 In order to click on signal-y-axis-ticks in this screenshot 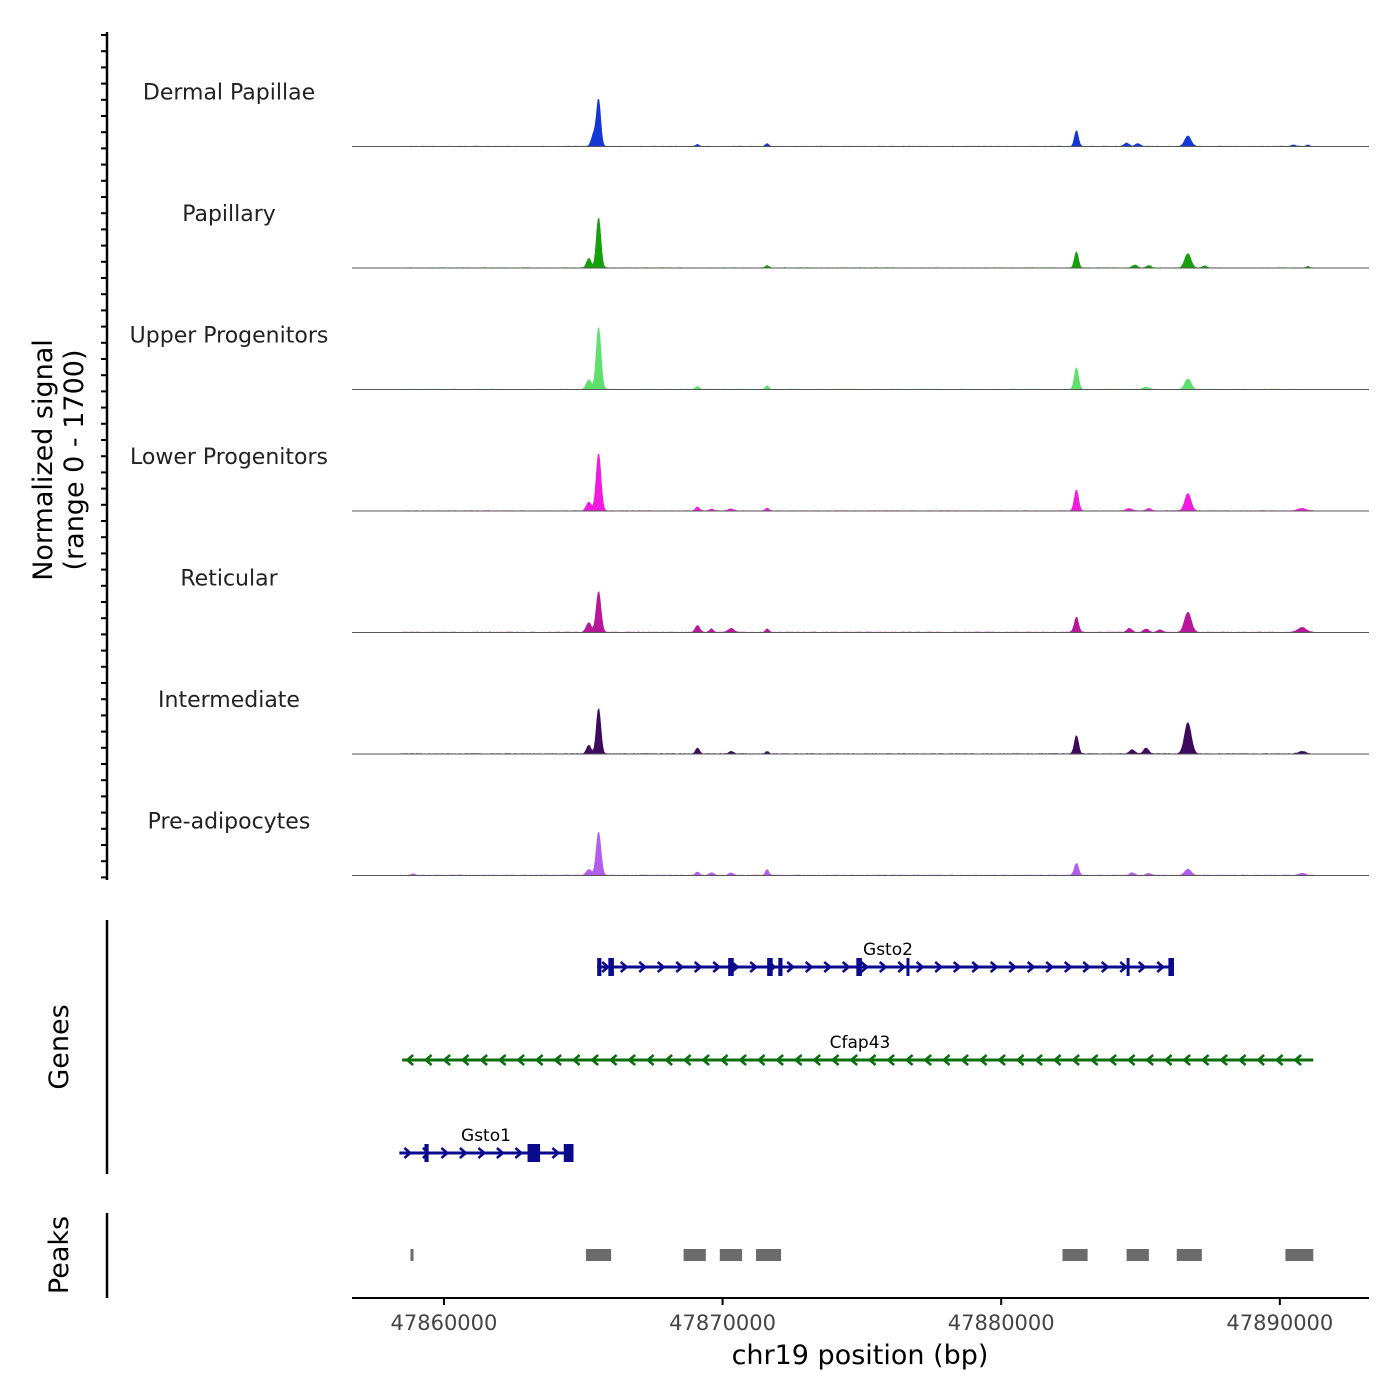, I will do `click(104, 456)`.